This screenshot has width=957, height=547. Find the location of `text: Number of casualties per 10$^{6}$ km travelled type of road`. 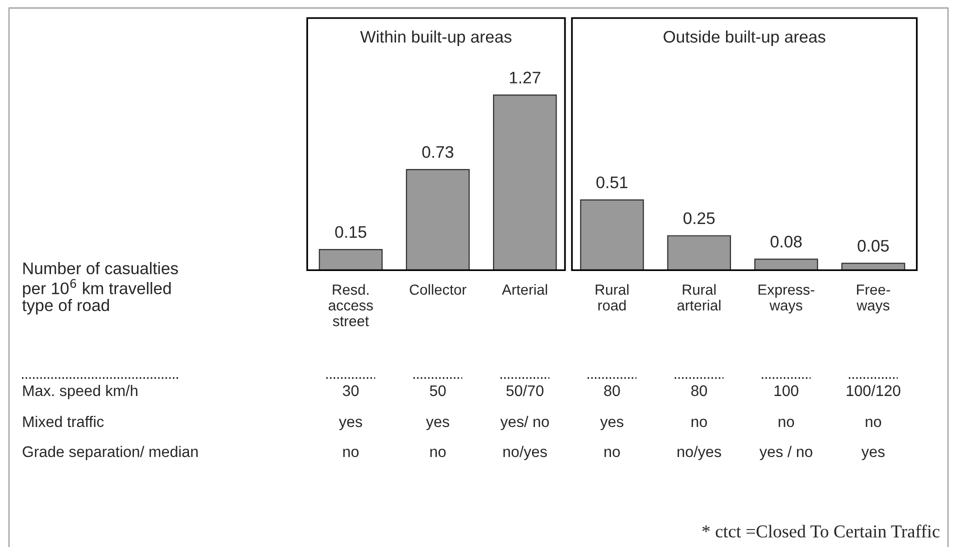

text: Number of casualties per 10$^{6}$ km travelled type of road is located at coordinates (100, 288).